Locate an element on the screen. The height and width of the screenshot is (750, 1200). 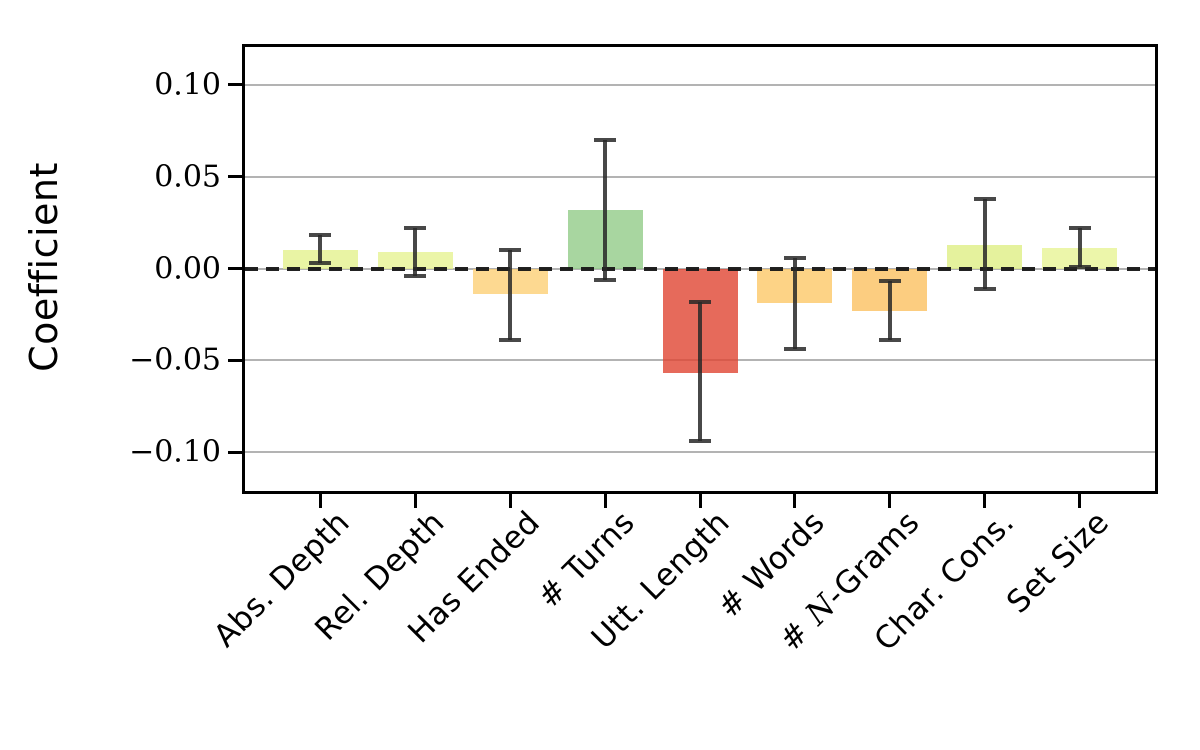
error-bar-turns is located at coordinates (605, 209).